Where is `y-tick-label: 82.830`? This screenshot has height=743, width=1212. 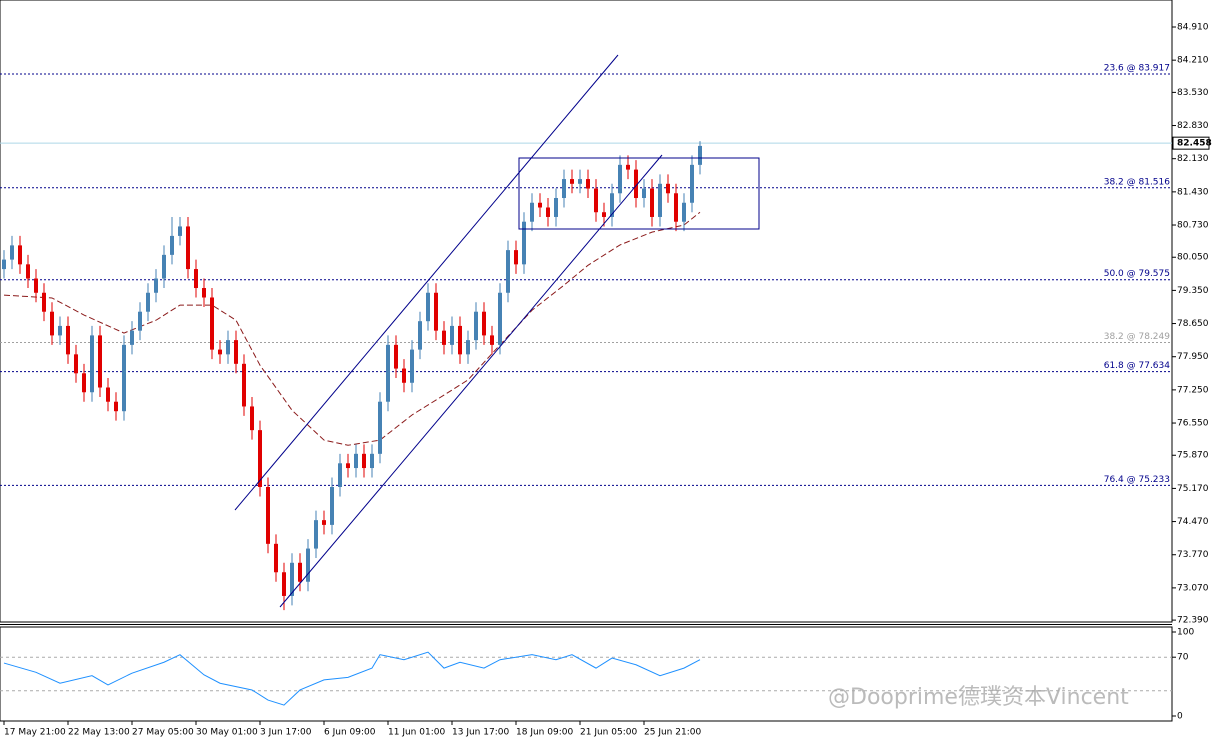
y-tick-label: 82.830 is located at coordinates (1193, 126).